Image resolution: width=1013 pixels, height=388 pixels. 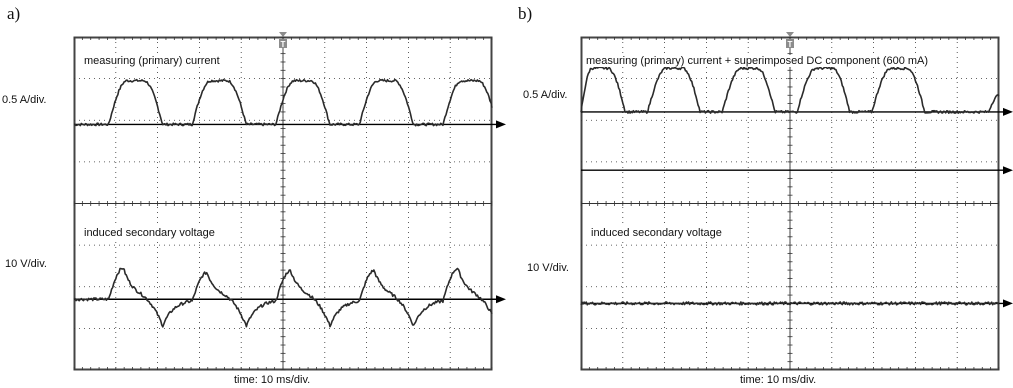 What do you see at coordinates (26, 264) in the screenshot?
I see `ch2-scale-a: 10 V/div.` at bounding box center [26, 264].